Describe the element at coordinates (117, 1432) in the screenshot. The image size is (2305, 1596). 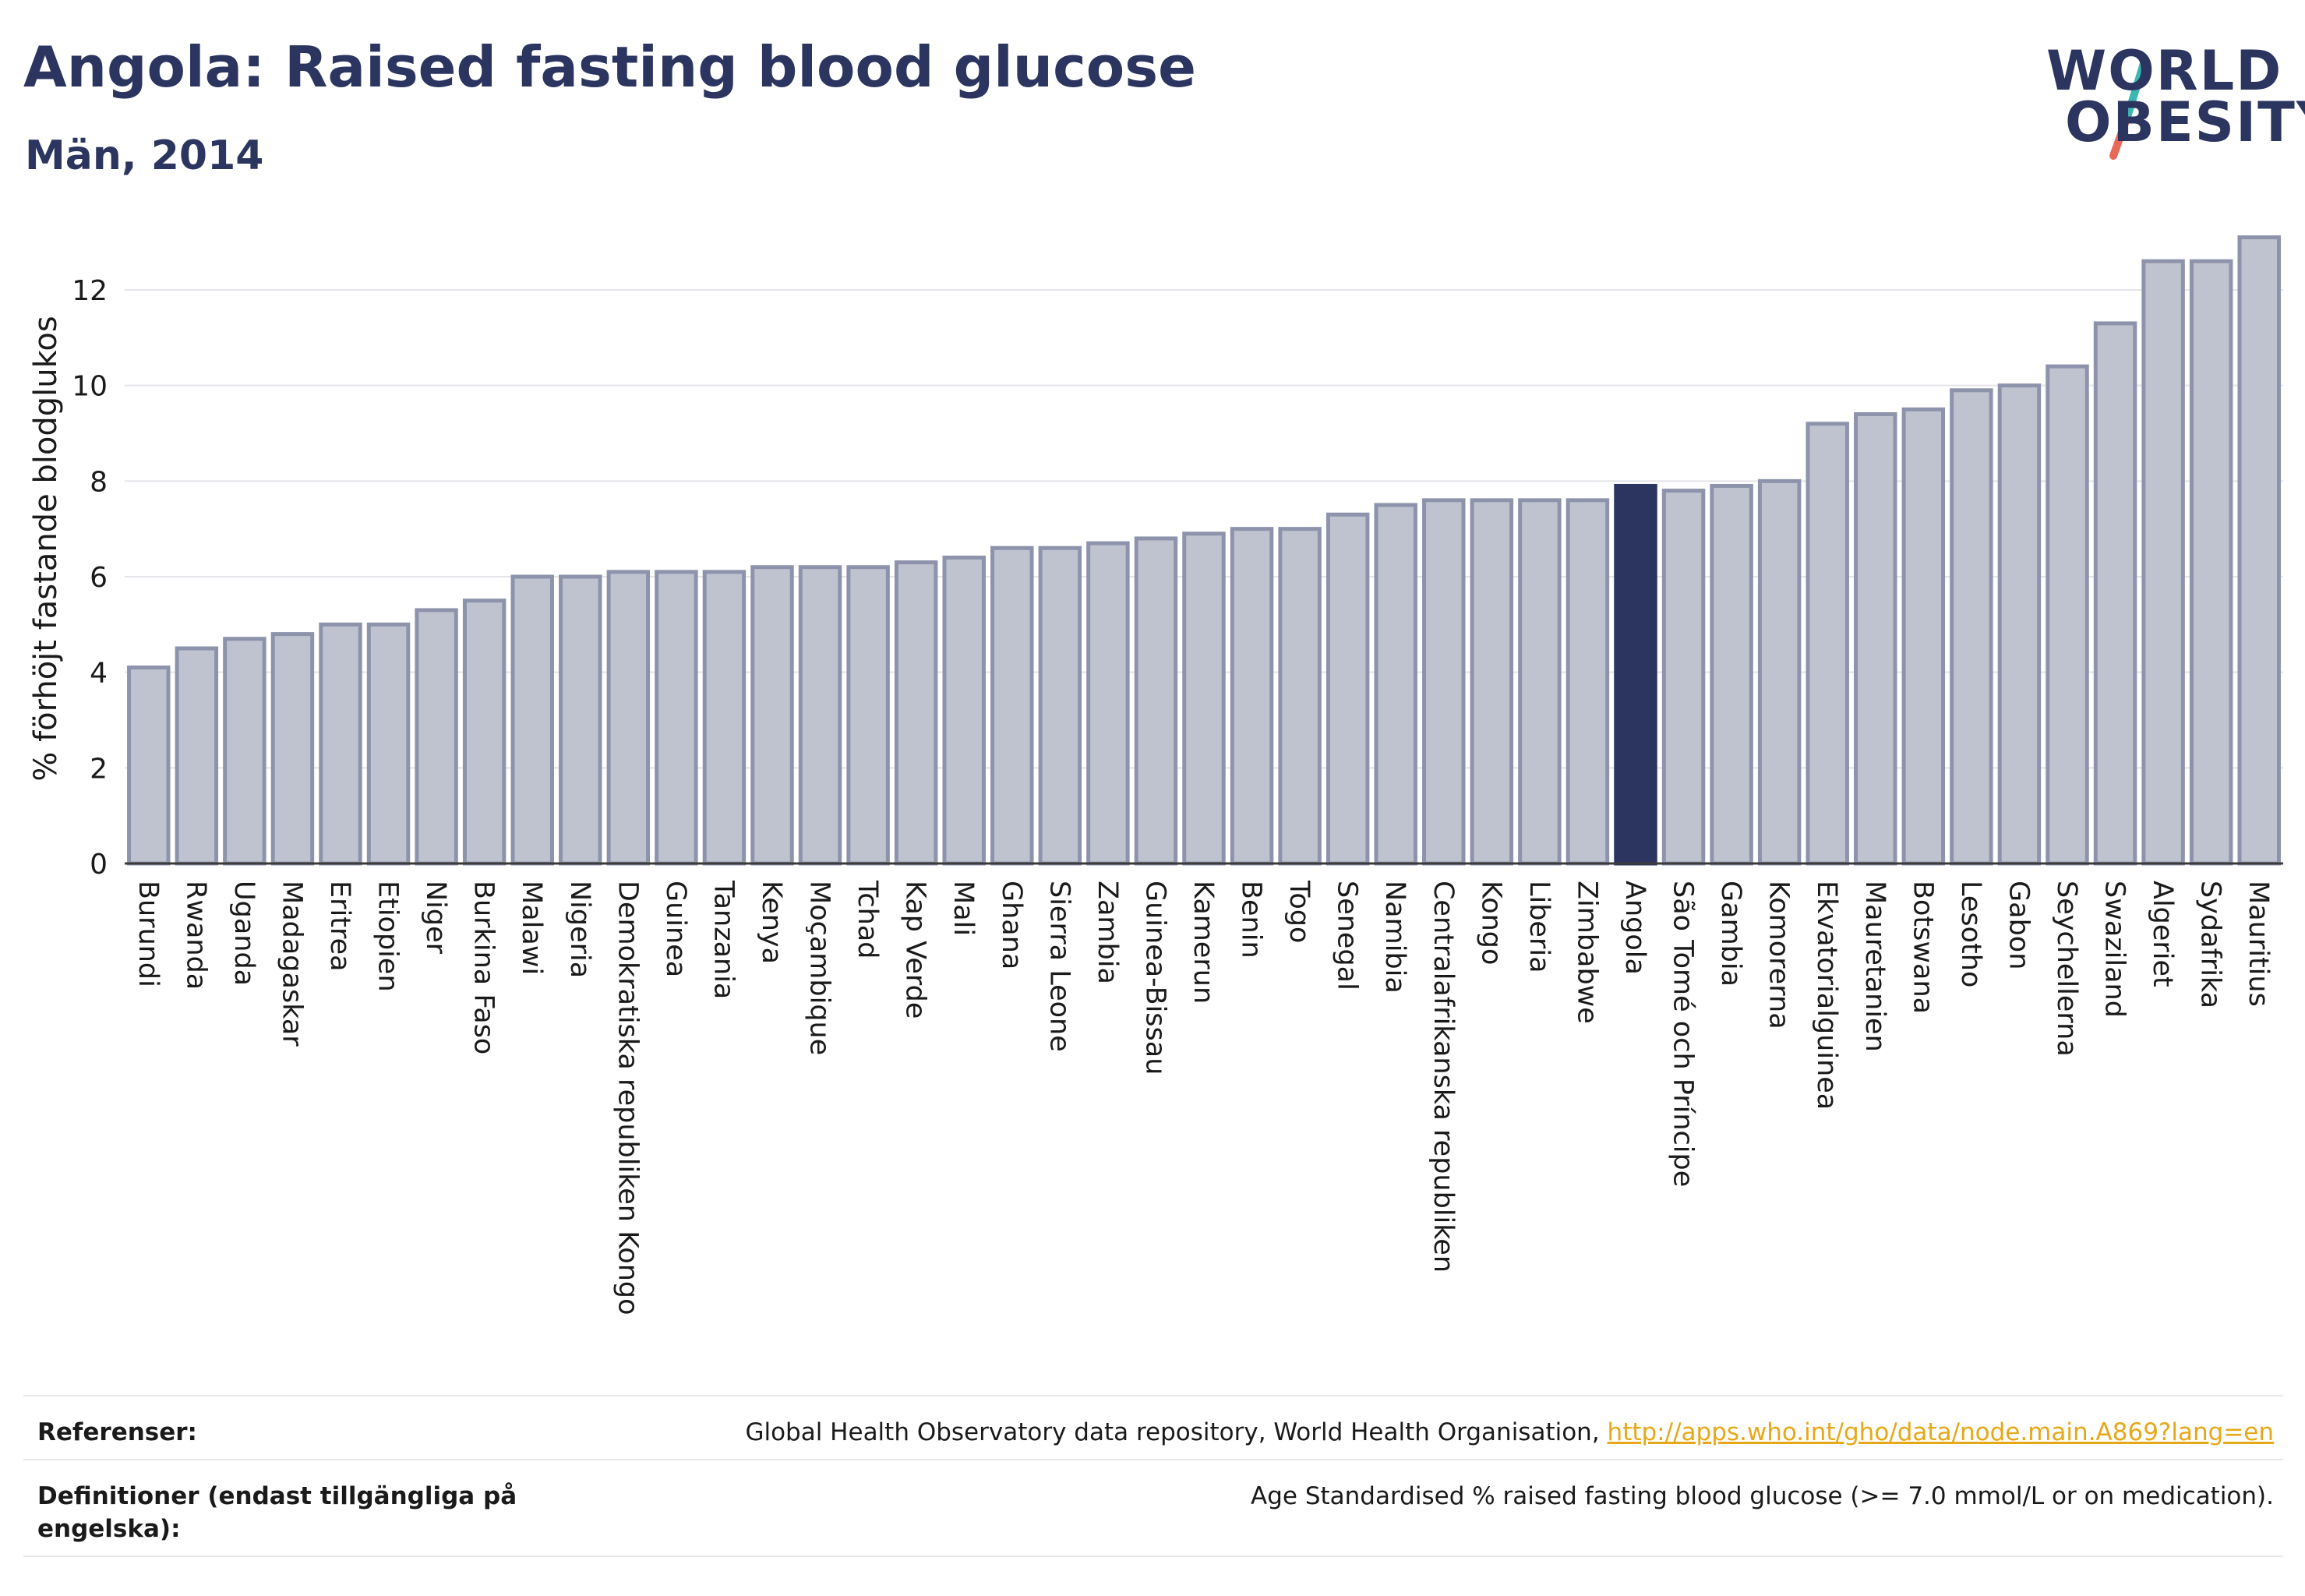
I see `references-label: Referenser:` at that location.